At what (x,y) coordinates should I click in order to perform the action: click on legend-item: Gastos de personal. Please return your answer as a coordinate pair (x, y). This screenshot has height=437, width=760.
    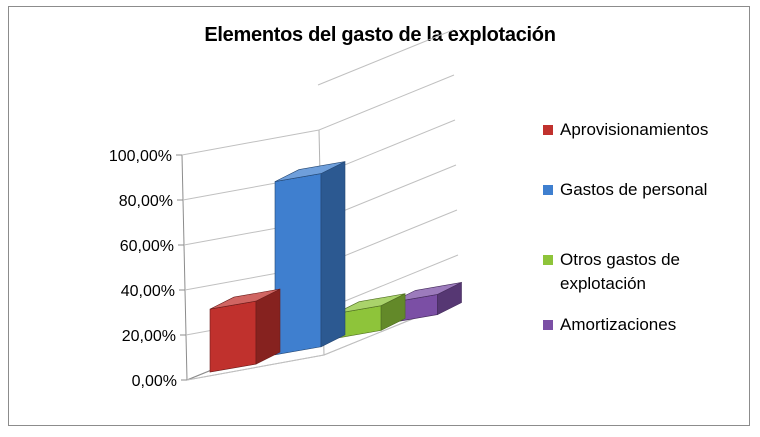
    Looking at the image, I should click on (636, 190).